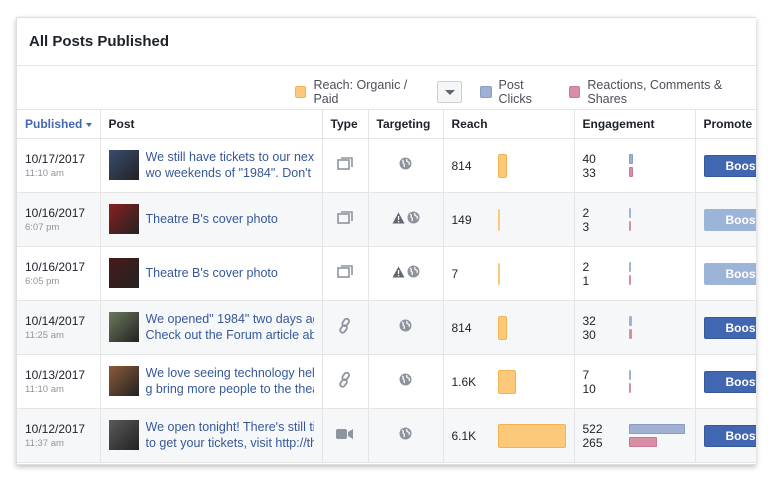 The height and width of the screenshot is (485, 770). I want to click on reach-cell: 1.6K, so click(509, 381).